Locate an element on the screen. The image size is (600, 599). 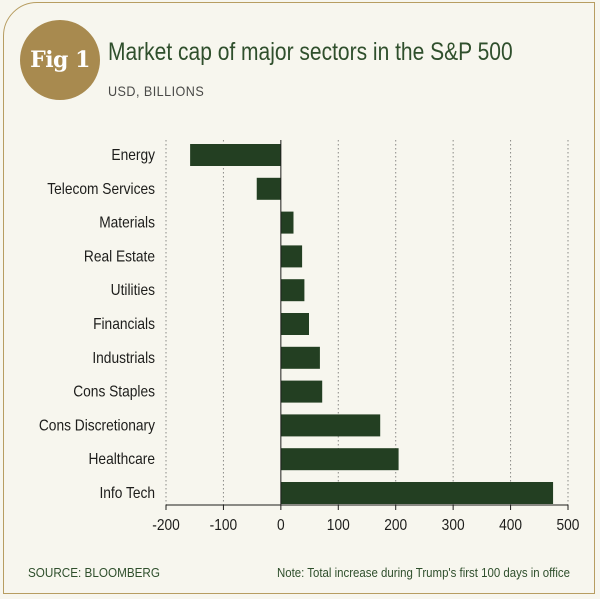
category-label: Financials is located at coordinates (124, 324).